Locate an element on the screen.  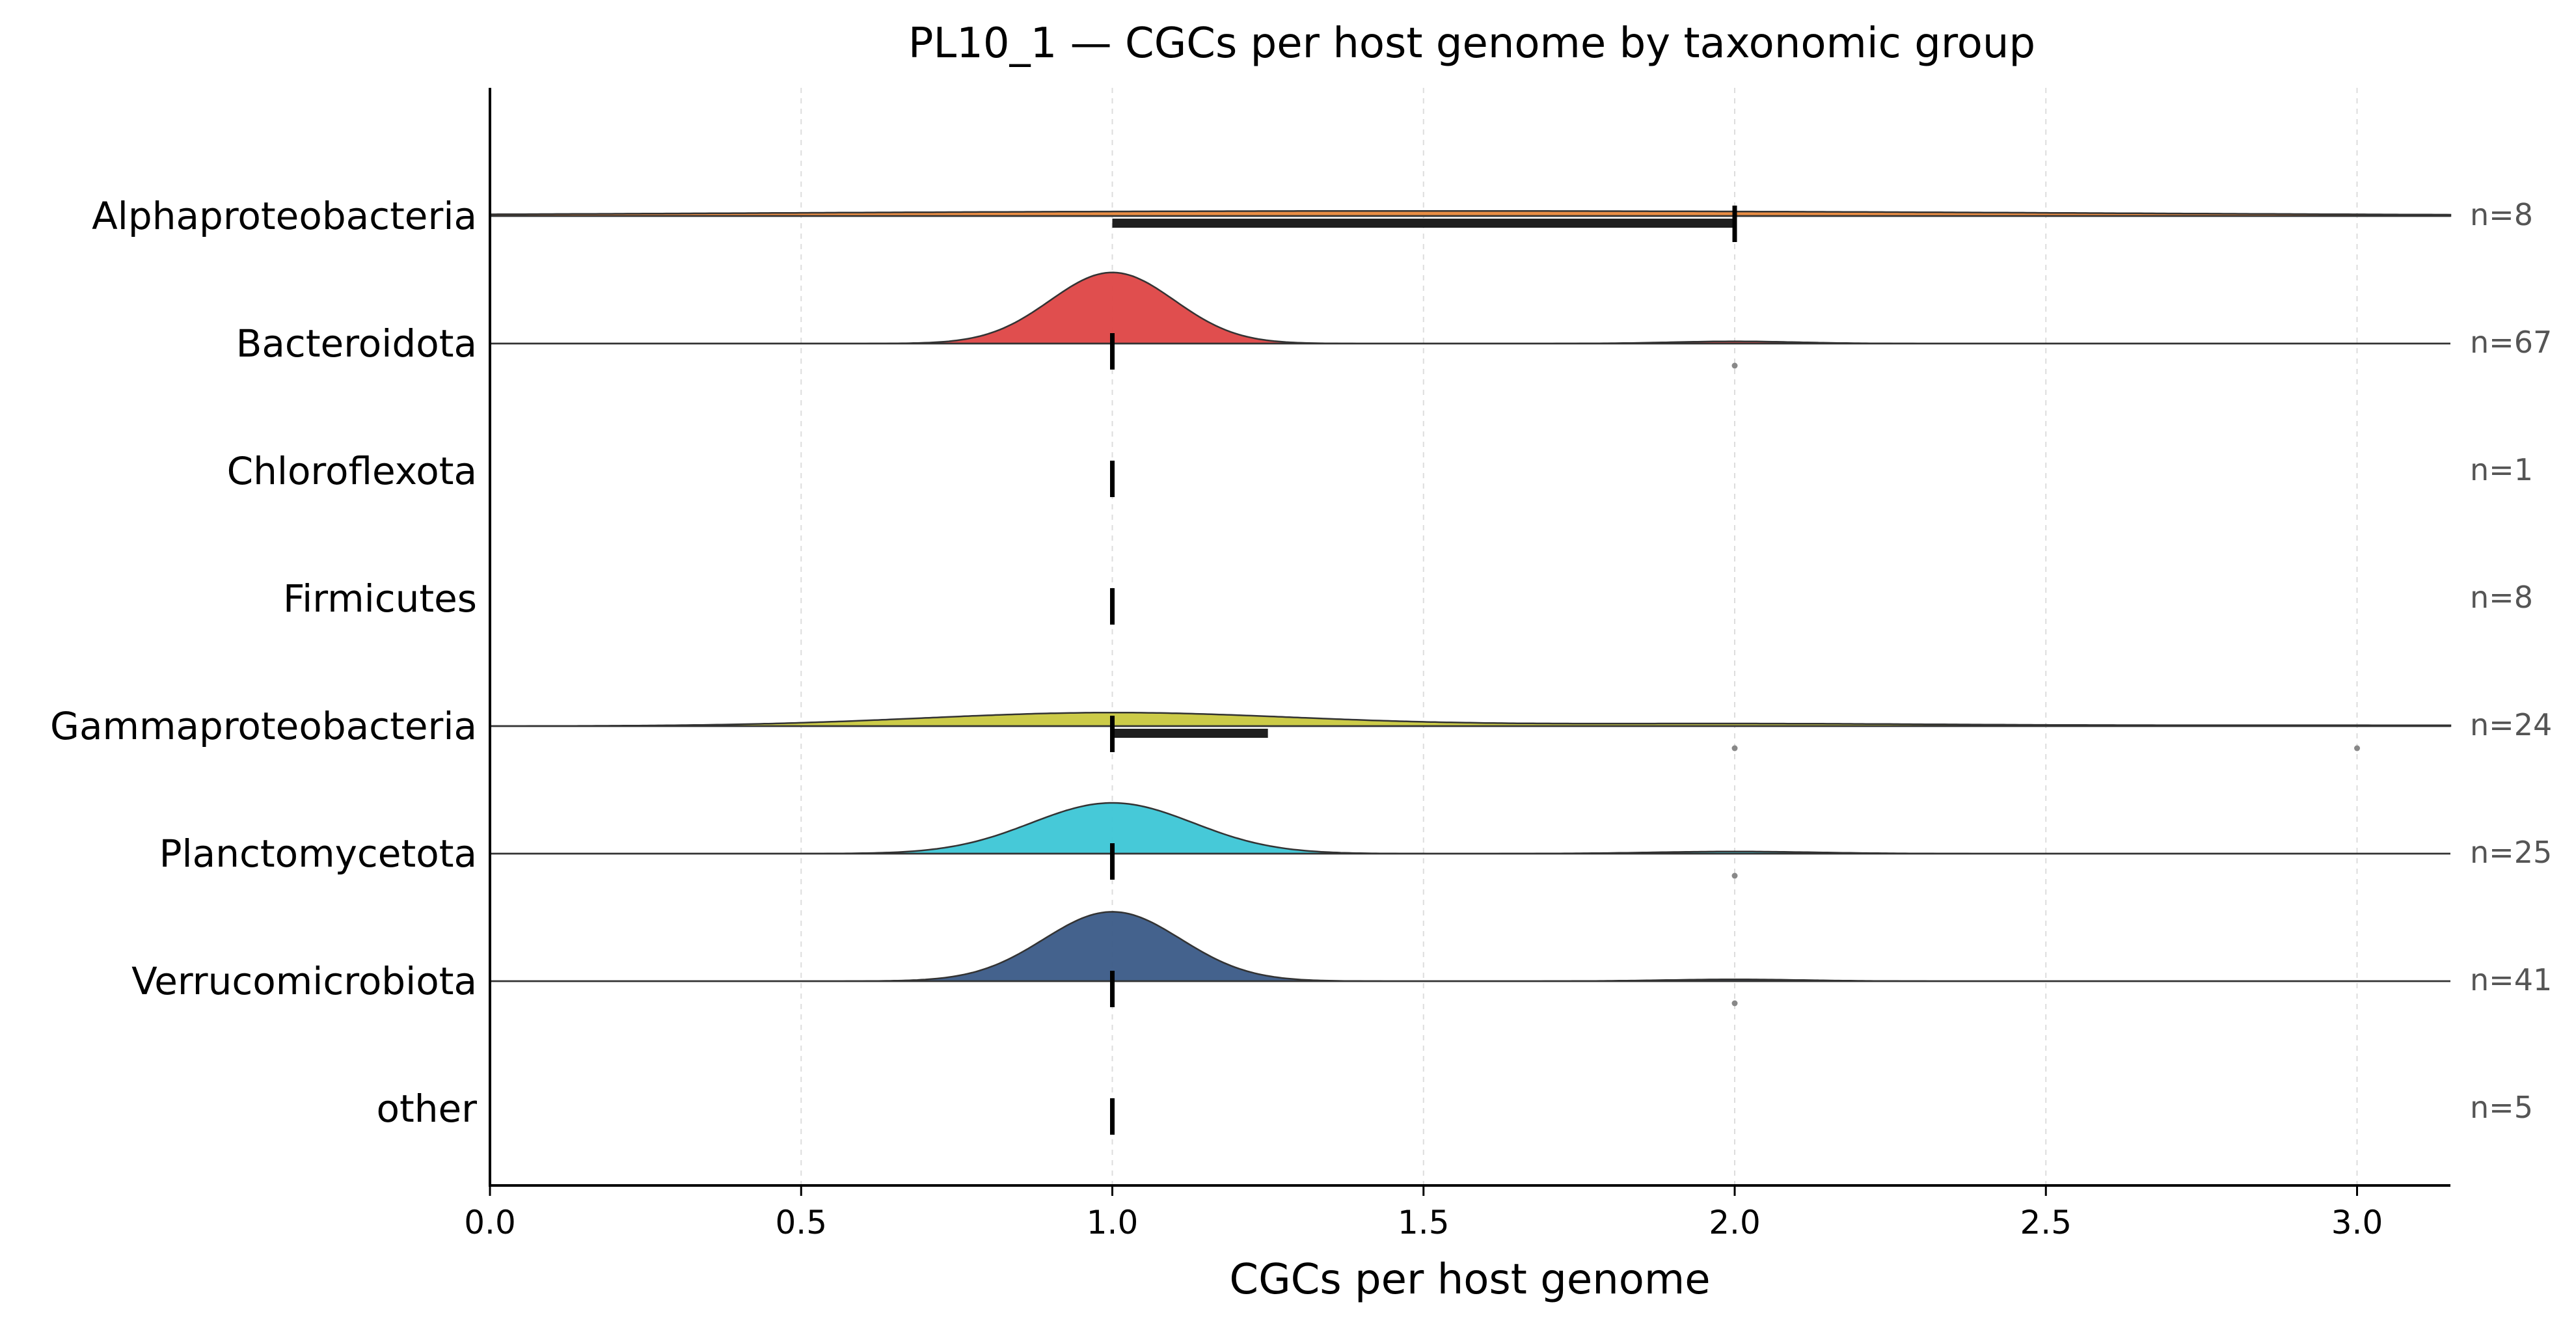
n-label-gammaproteobacteria: n=24 is located at coordinates (2511, 724).